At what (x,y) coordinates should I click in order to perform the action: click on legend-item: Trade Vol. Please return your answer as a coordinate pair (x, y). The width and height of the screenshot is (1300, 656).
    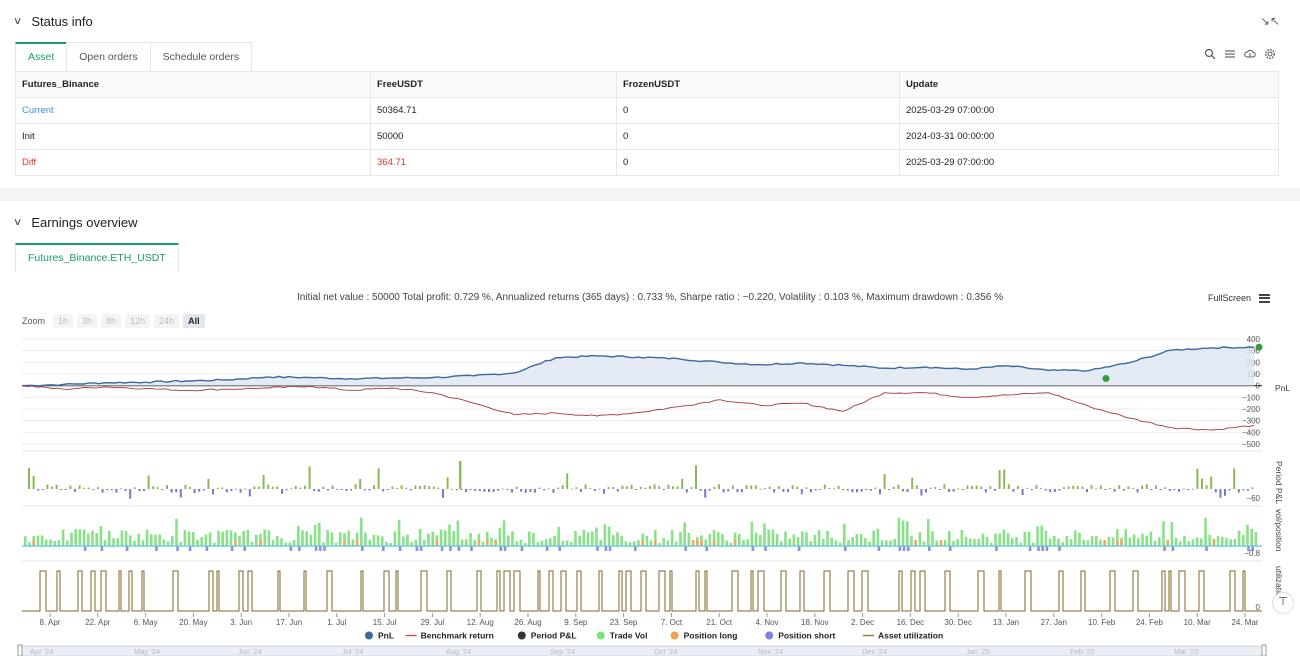
    Looking at the image, I should click on (629, 636).